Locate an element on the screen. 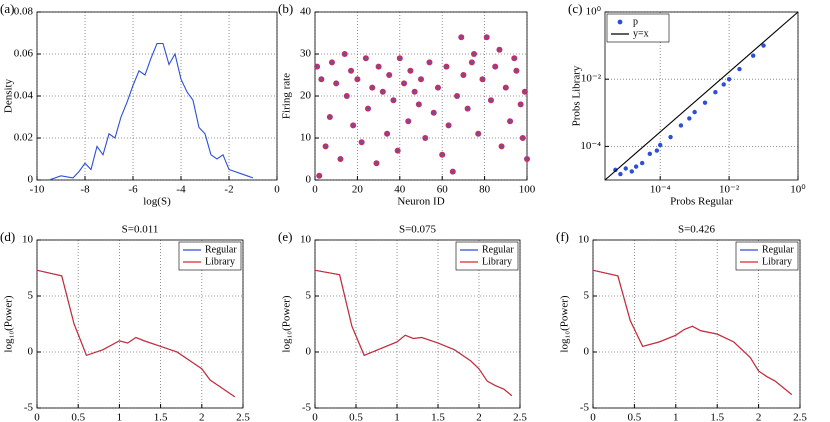  x-tick-label: -10 is located at coordinates (37, 190).